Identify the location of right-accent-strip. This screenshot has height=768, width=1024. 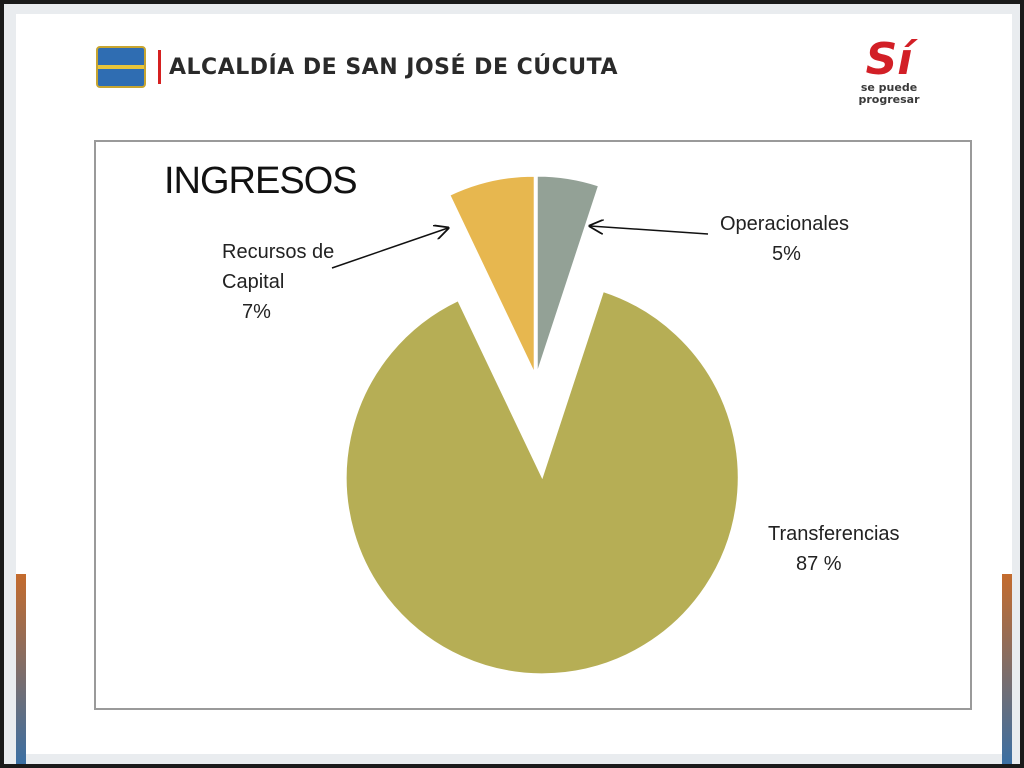
(1007, 669).